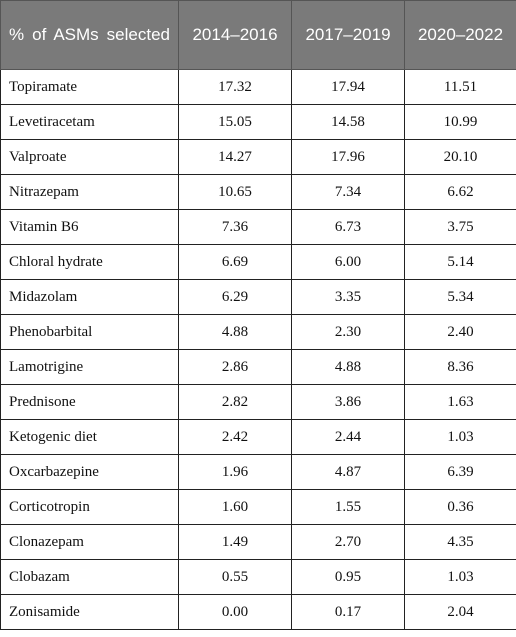 The image size is (516, 637). I want to click on table-row: Clonazepam 1.49 2.70 4.35, so click(258, 542).